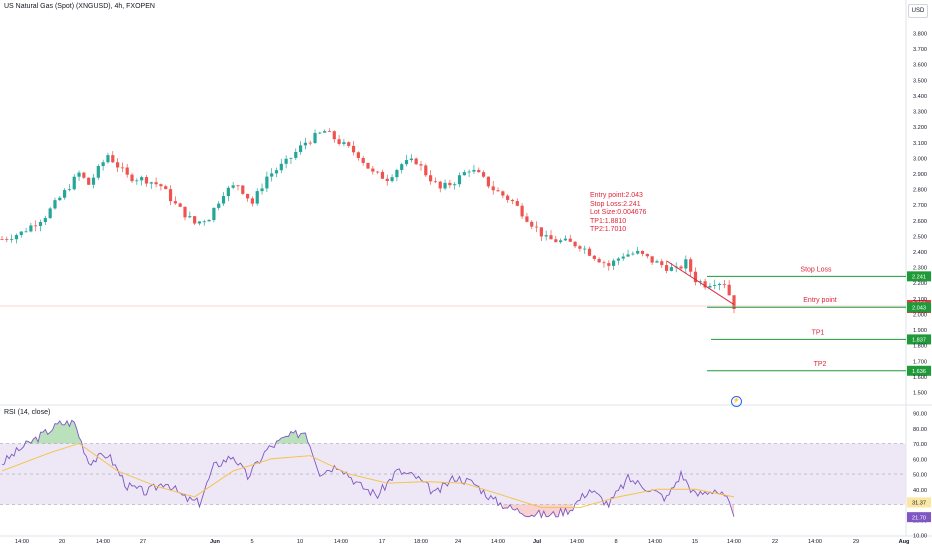  I want to click on rsi-value-badge, so click(919, 502).